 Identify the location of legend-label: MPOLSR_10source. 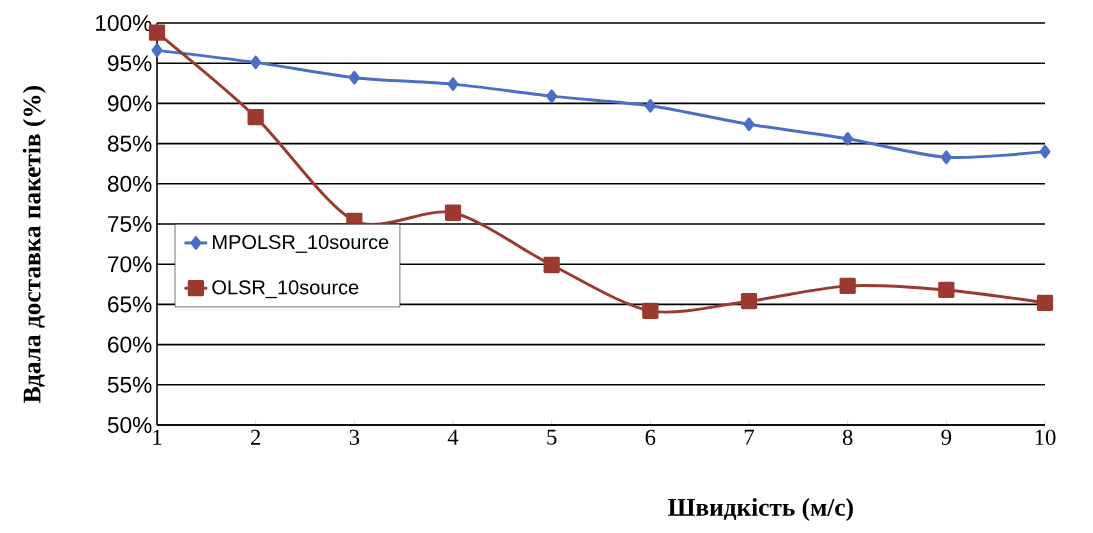
(301, 243).